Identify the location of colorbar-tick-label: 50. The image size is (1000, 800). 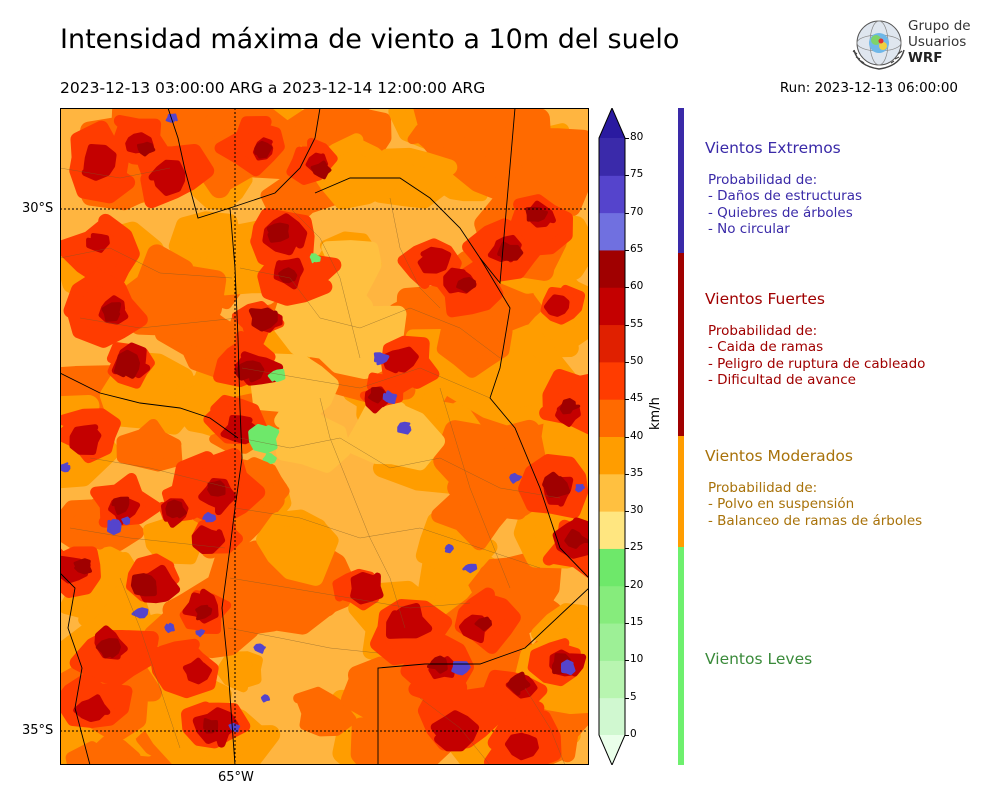
(637, 360).